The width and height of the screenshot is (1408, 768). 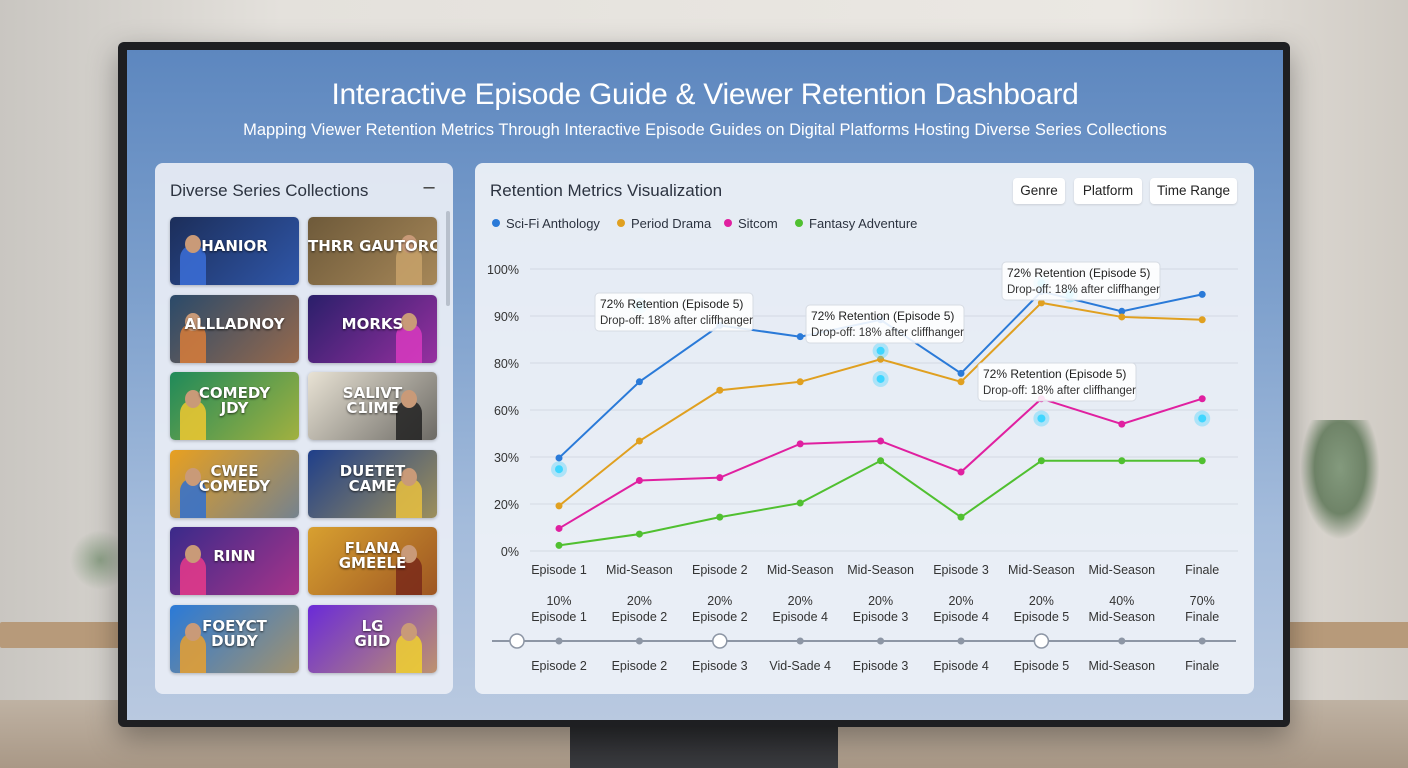 I want to click on series-thumbnail-title: THRR GAUTORCY, so click(x=372, y=246).